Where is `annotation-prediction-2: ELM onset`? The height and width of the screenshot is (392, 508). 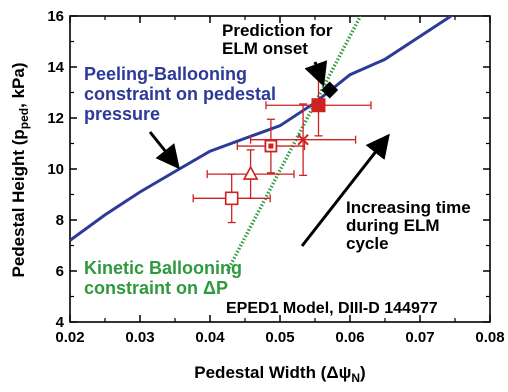 annotation-prediction-2: ELM onset is located at coordinates (265, 48).